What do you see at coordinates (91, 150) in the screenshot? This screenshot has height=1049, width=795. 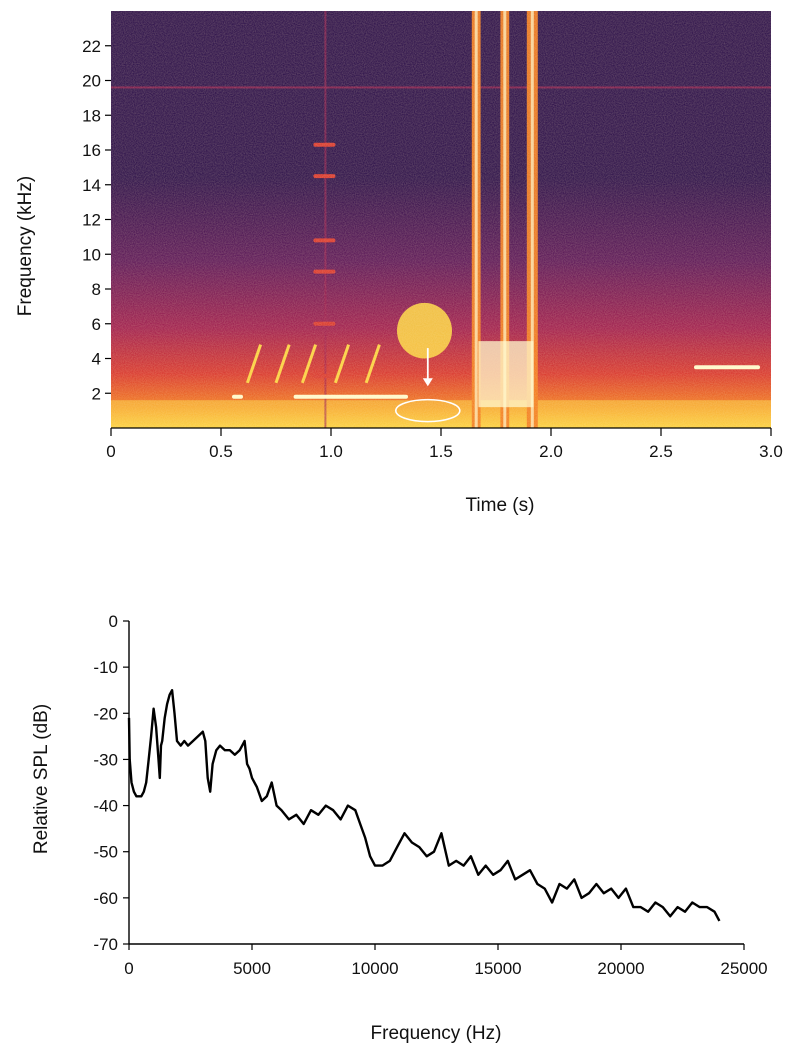 I see `y-tick-label: 16` at bounding box center [91, 150].